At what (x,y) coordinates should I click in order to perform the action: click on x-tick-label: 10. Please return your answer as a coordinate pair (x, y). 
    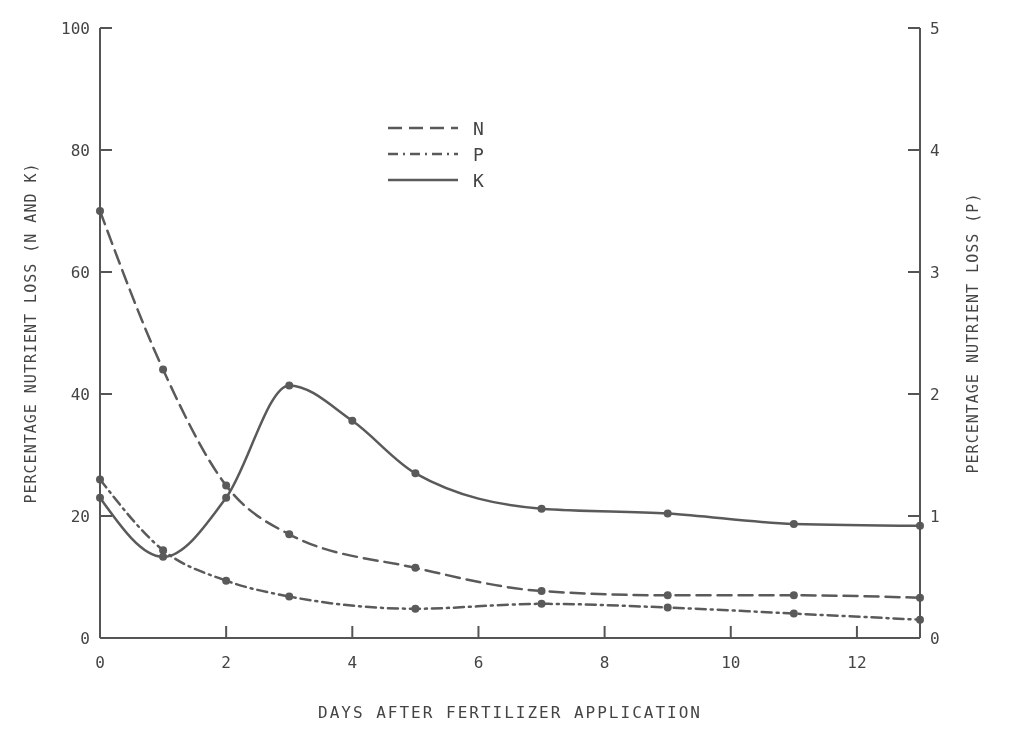
    Looking at the image, I should click on (731, 662).